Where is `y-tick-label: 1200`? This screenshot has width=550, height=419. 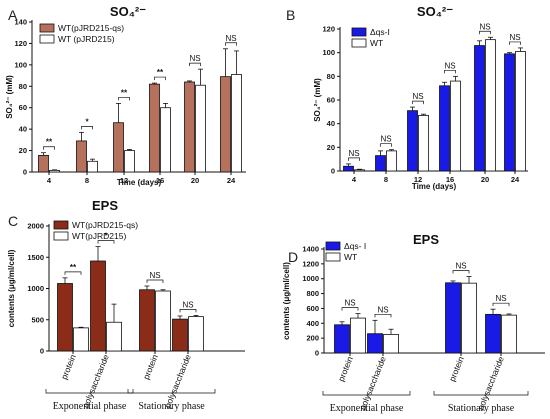 y-tick-label: 1200 is located at coordinates (310, 263).